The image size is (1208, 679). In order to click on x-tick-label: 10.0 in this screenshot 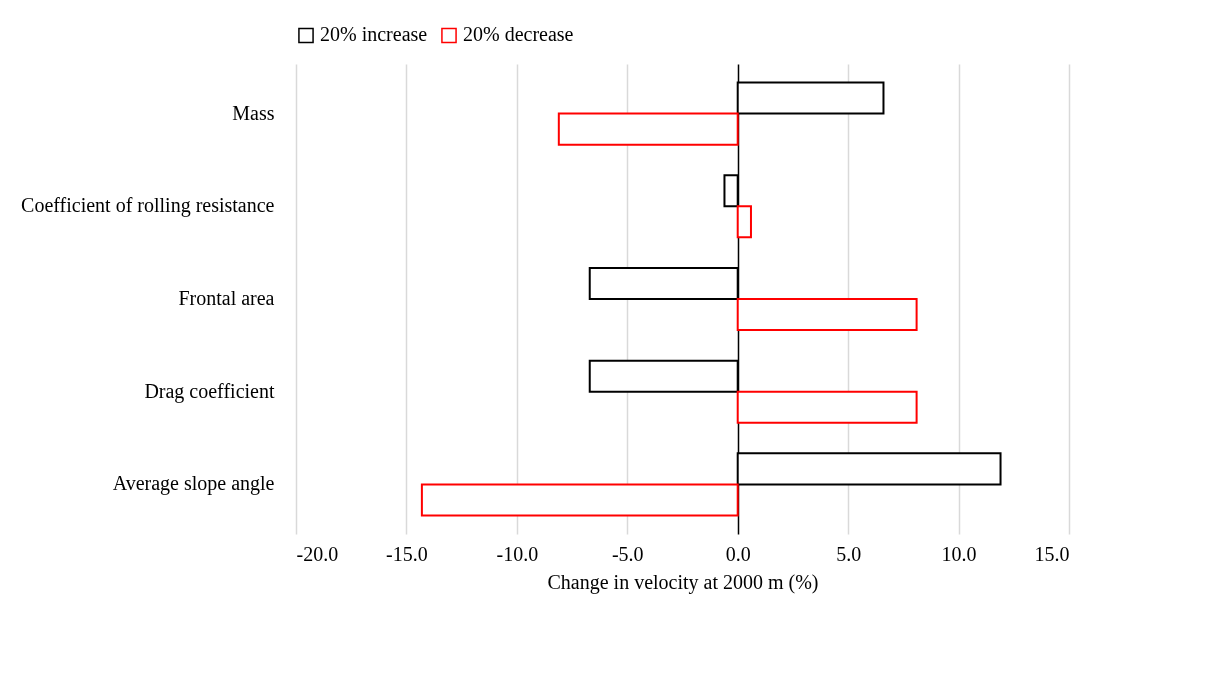, I will do `click(959, 553)`.